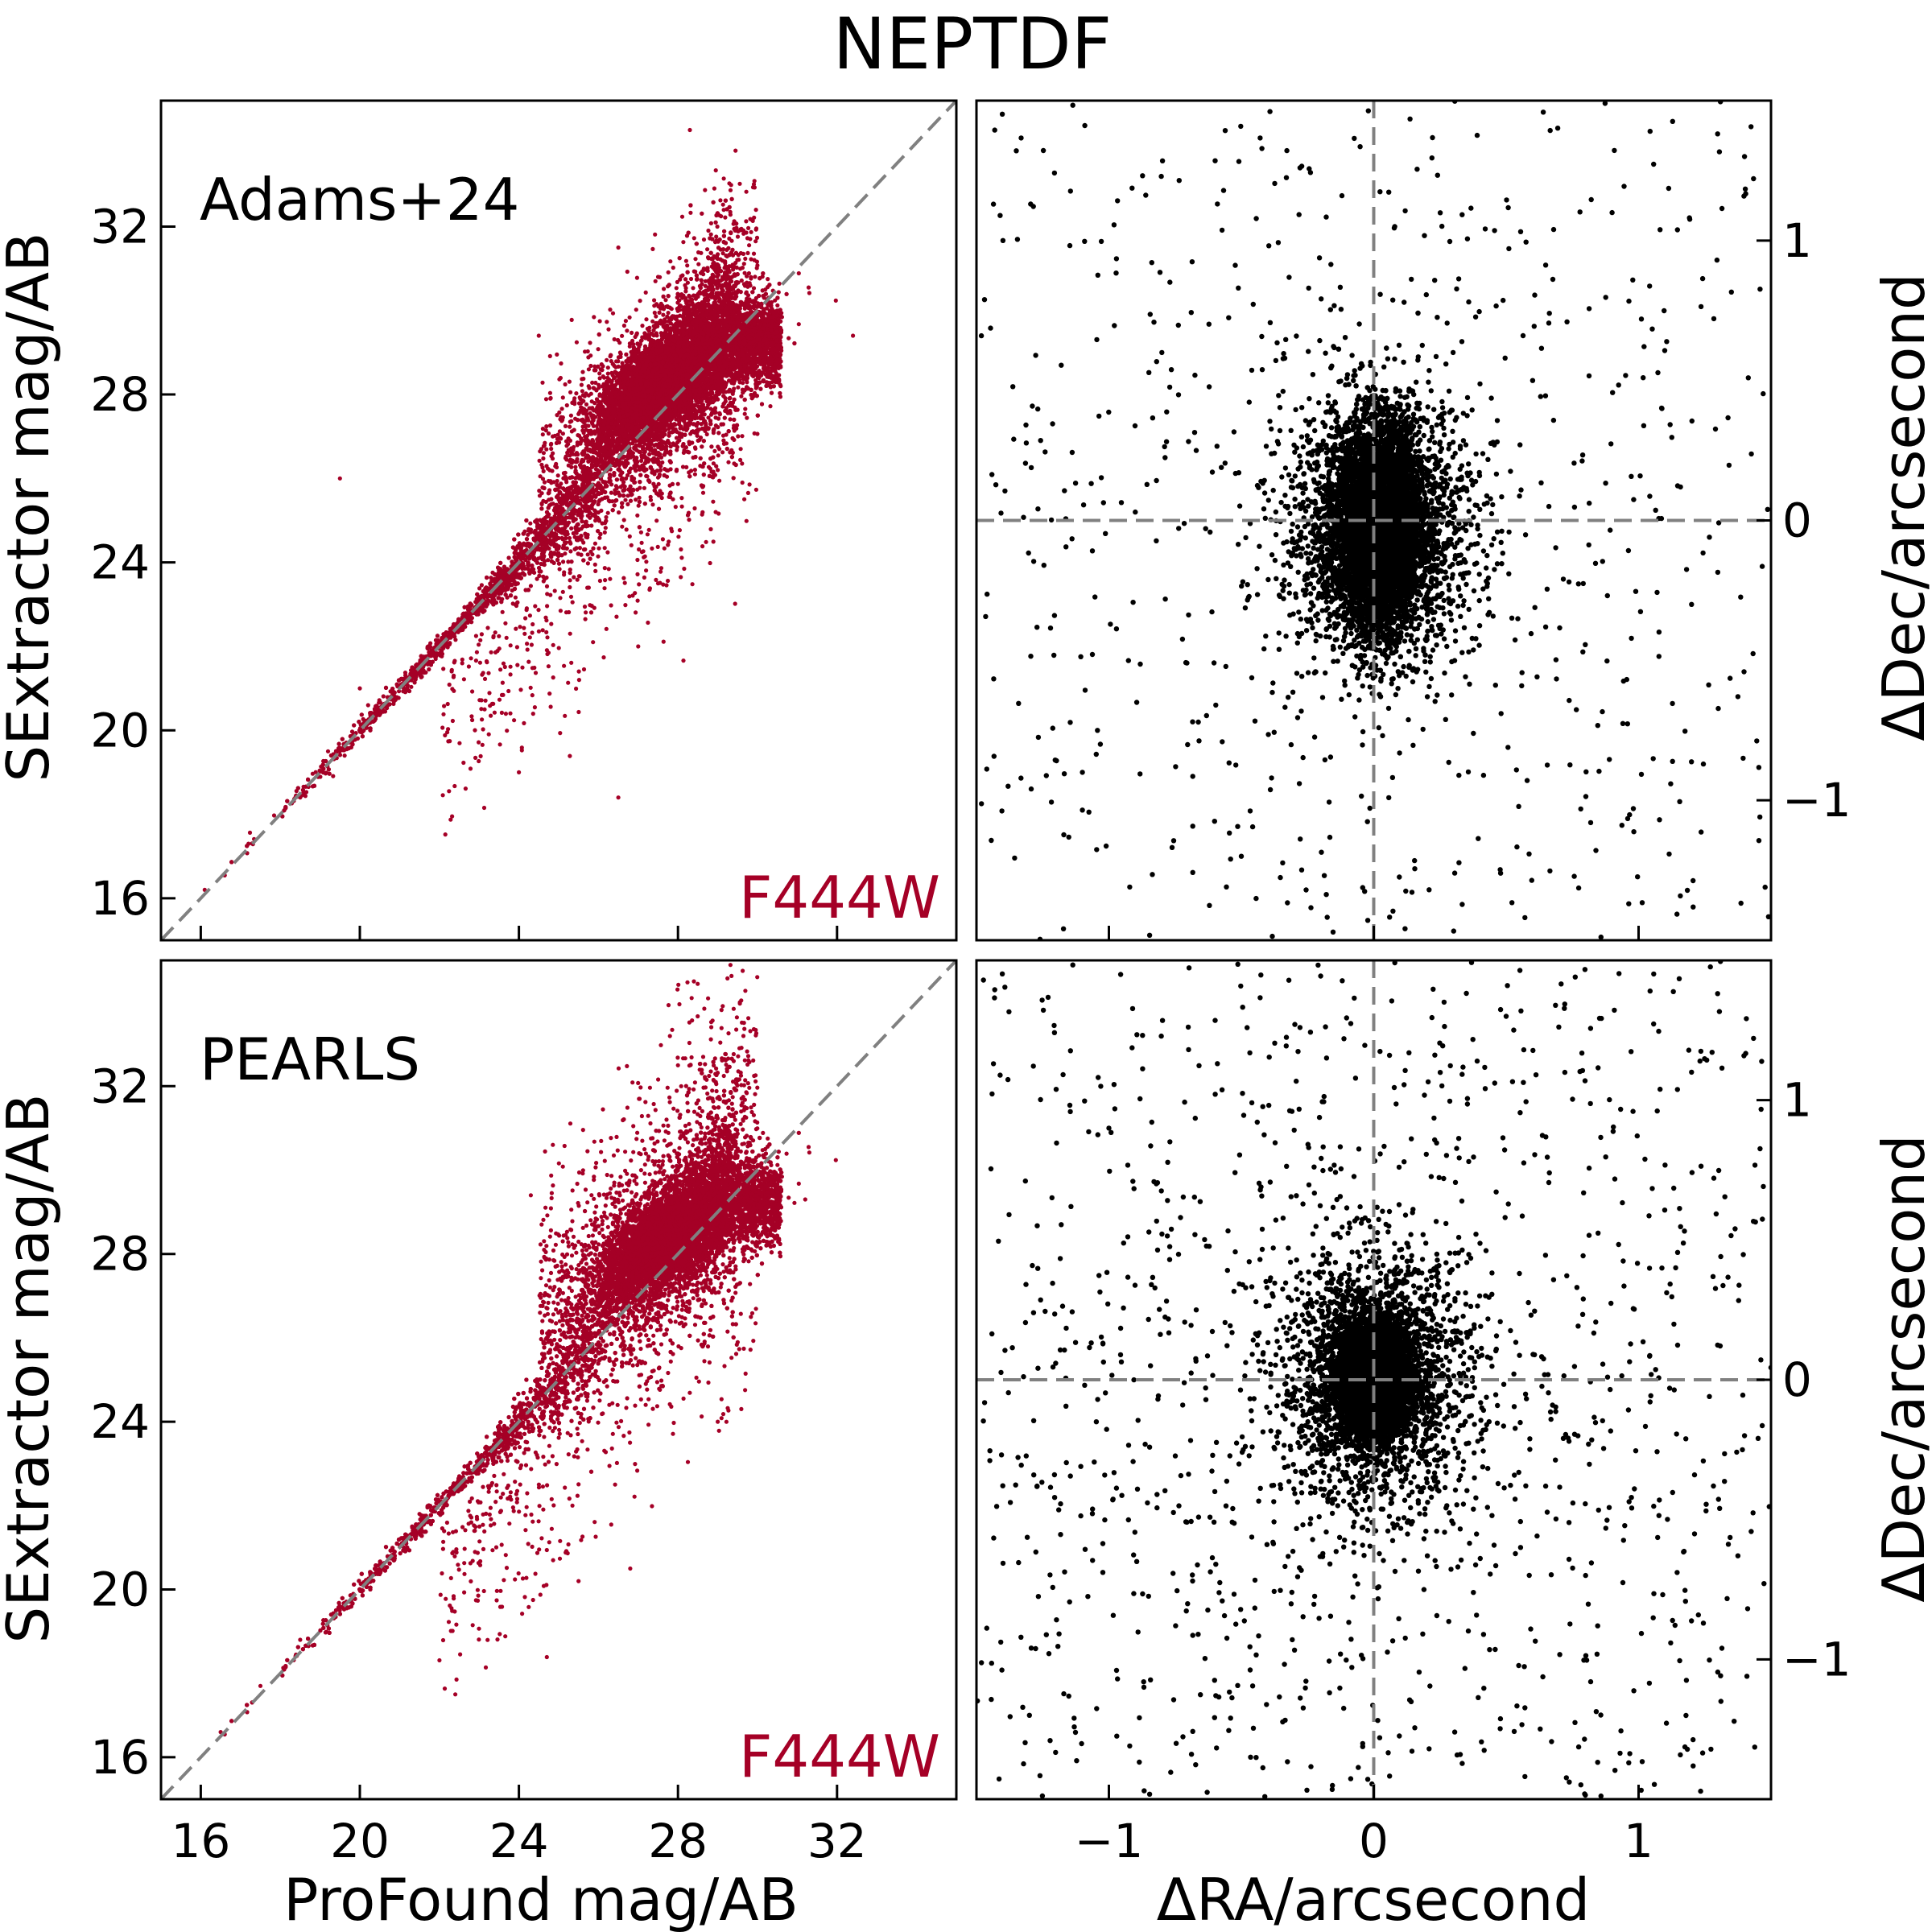 Image resolution: width=1932 pixels, height=1932 pixels. I want to click on ylabel-bottom-right: ΔDec/arcsecond, so click(1901, 1368).